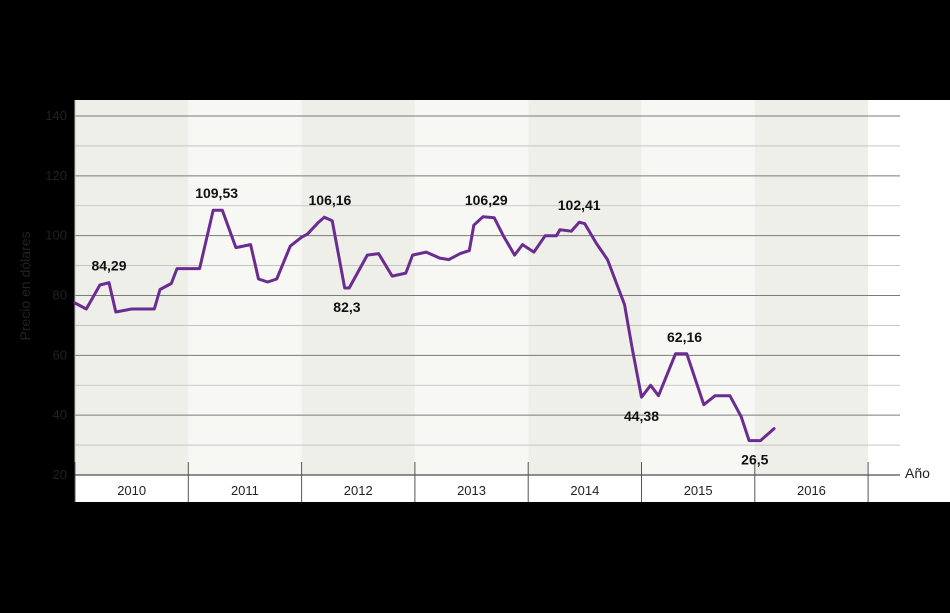  I want to click on y-axis-ticks: 20 40 60 80 100 120 140, so click(56, 295).